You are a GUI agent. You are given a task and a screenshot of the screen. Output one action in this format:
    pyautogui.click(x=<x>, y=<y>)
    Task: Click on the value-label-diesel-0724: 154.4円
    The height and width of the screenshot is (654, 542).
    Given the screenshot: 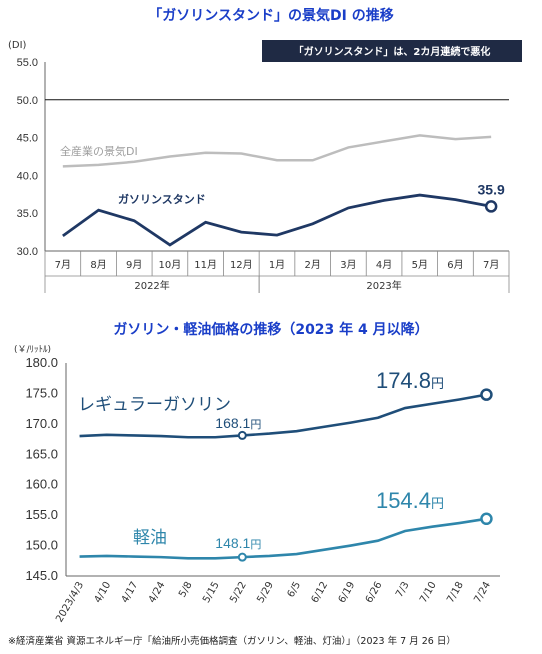 What is the action you would take?
    pyautogui.click(x=410, y=500)
    